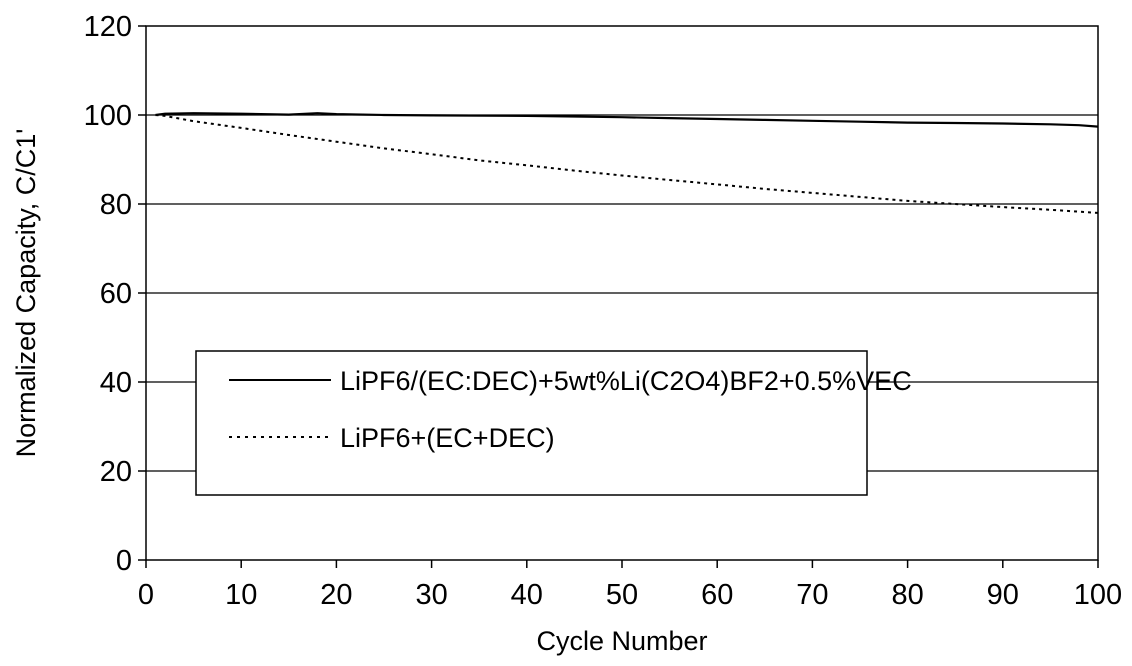 The image size is (1132, 666). Describe the element at coordinates (626, 381) in the screenshot. I see `legend-label-series-1: LiPF6/(EC:DEC)+5wt%Li(C2O4)BF2+0.5%VEC` at that location.